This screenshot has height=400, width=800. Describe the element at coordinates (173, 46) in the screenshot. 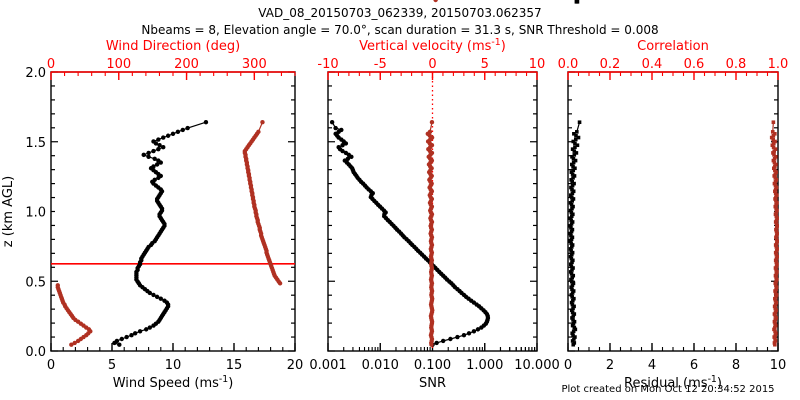

I see `x-top-axis-label: Wind Direction (deg)` at that location.